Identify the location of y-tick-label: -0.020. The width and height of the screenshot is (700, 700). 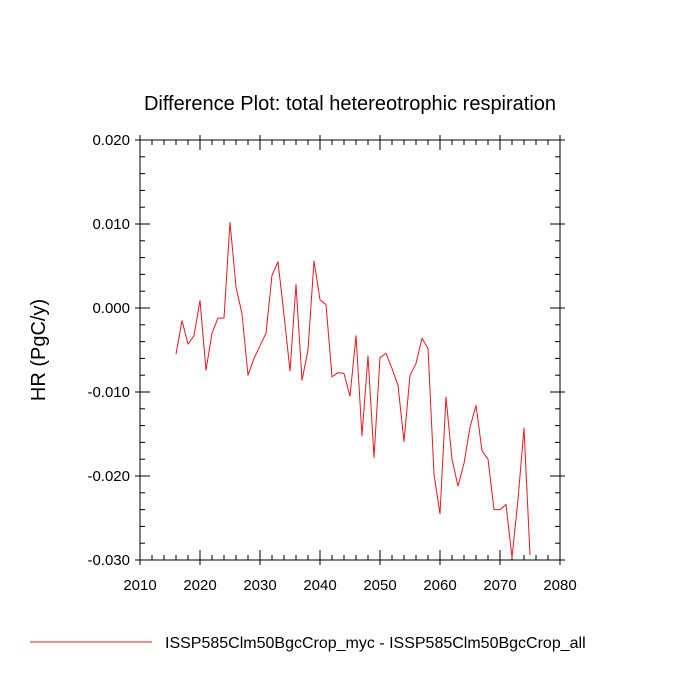
(108, 476).